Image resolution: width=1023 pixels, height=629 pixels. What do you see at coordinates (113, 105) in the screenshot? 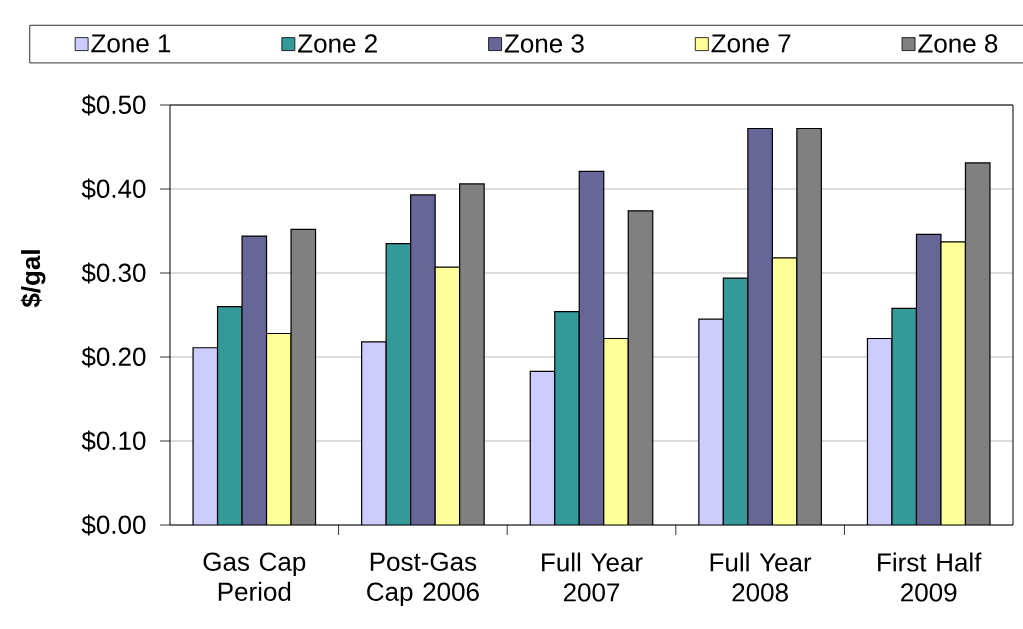
I see `y-tick-label: $0.50` at bounding box center [113, 105].